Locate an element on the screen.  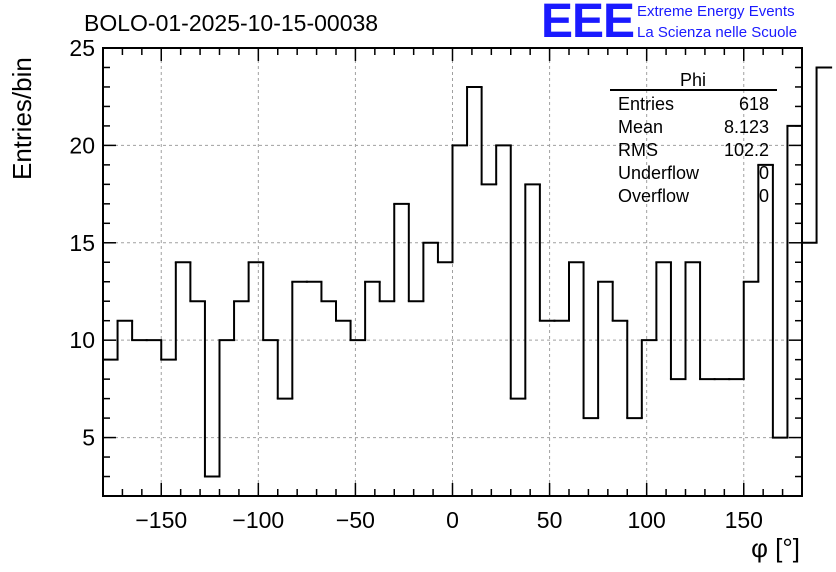
stats-value: 618 is located at coordinates (754, 104).